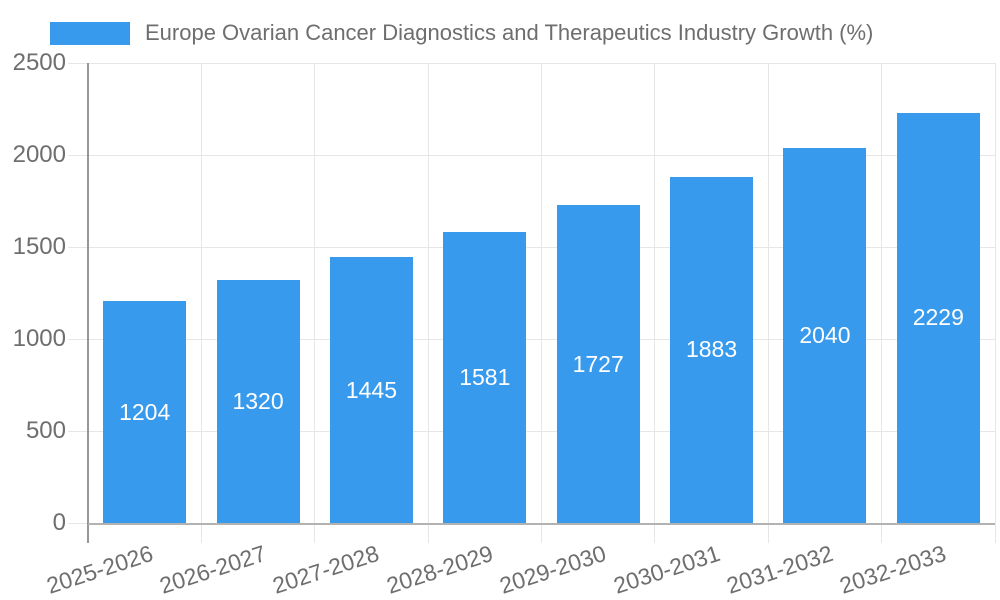 The height and width of the screenshot is (600, 1000). I want to click on bar-value-label: 1204, so click(145, 411).